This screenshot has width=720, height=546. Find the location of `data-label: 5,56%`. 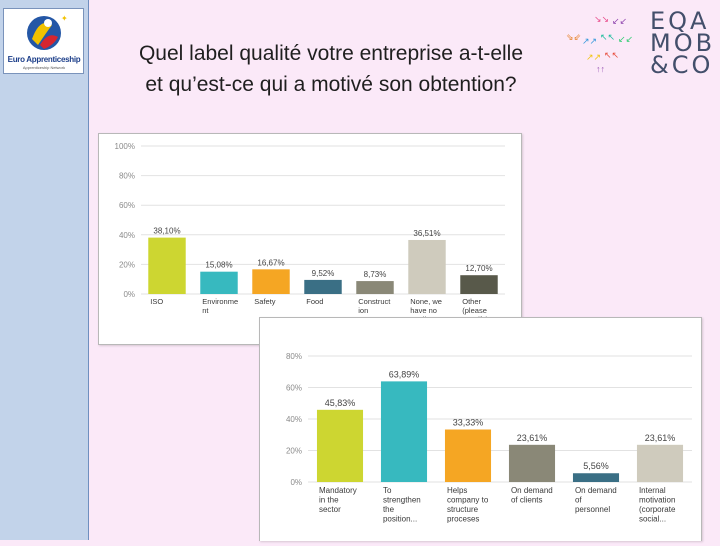

data-label: 5,56% is located at coordinates (596, 466).